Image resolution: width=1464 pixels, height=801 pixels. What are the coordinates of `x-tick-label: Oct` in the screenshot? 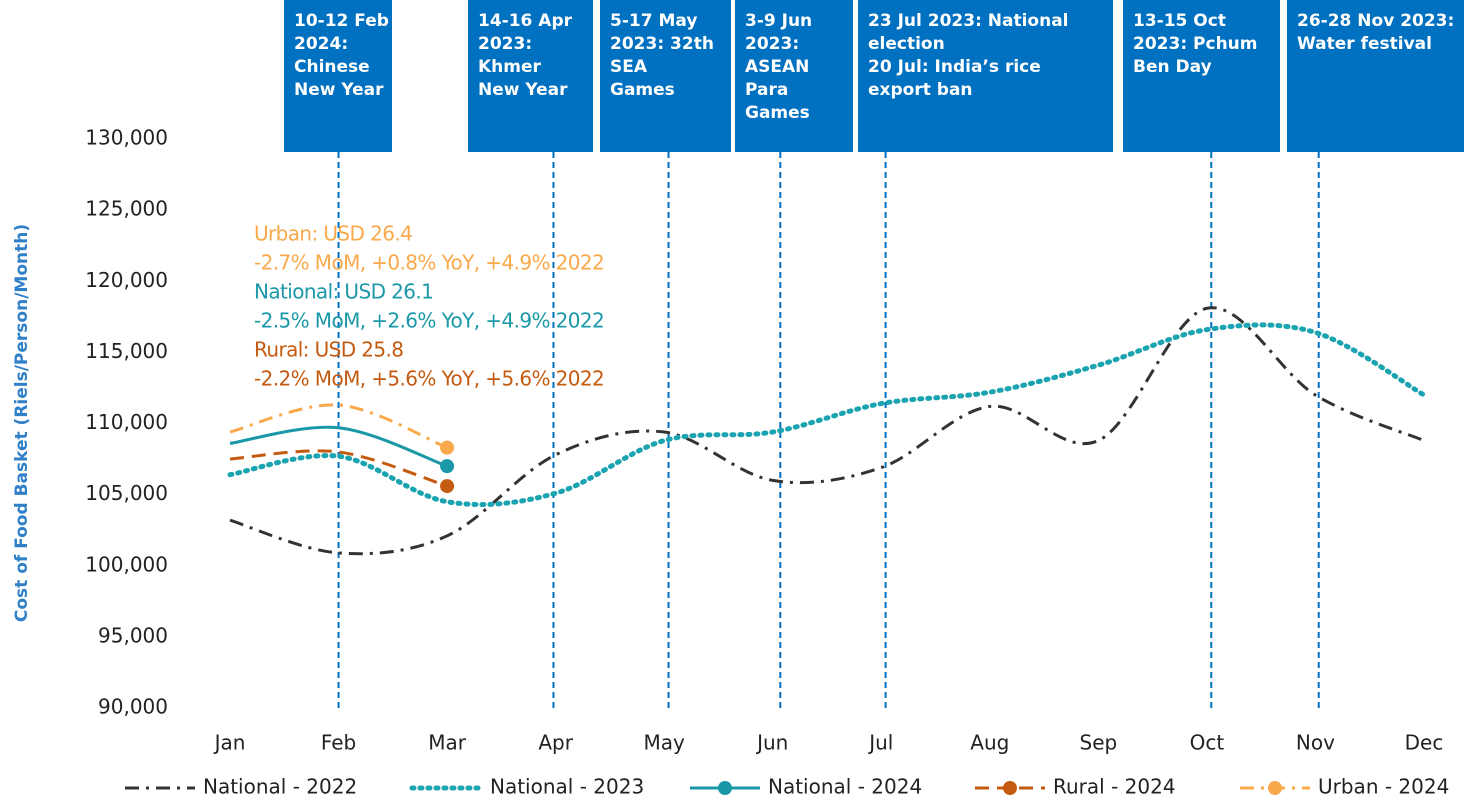 It's located at (1207, 743).